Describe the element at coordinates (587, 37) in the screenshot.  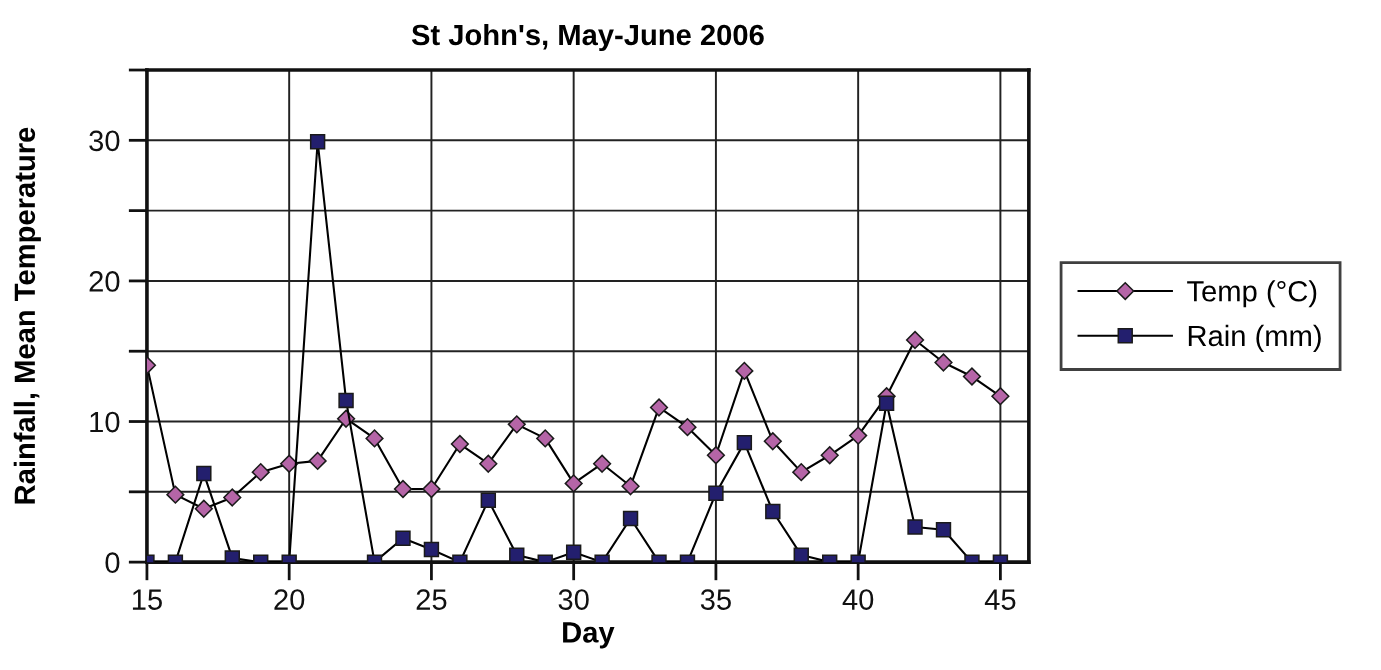
I see `chart-title: St John's, May-June 2006` at that location.